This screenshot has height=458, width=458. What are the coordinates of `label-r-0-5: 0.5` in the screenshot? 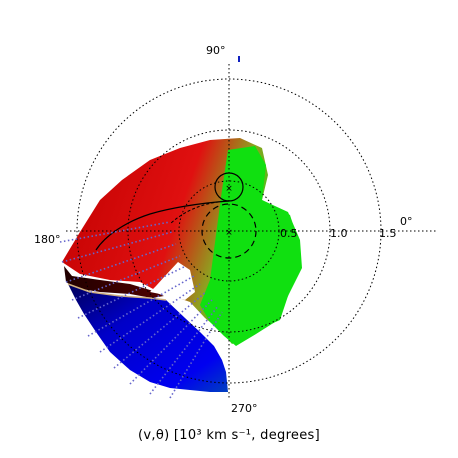 It's located at (289, 233).